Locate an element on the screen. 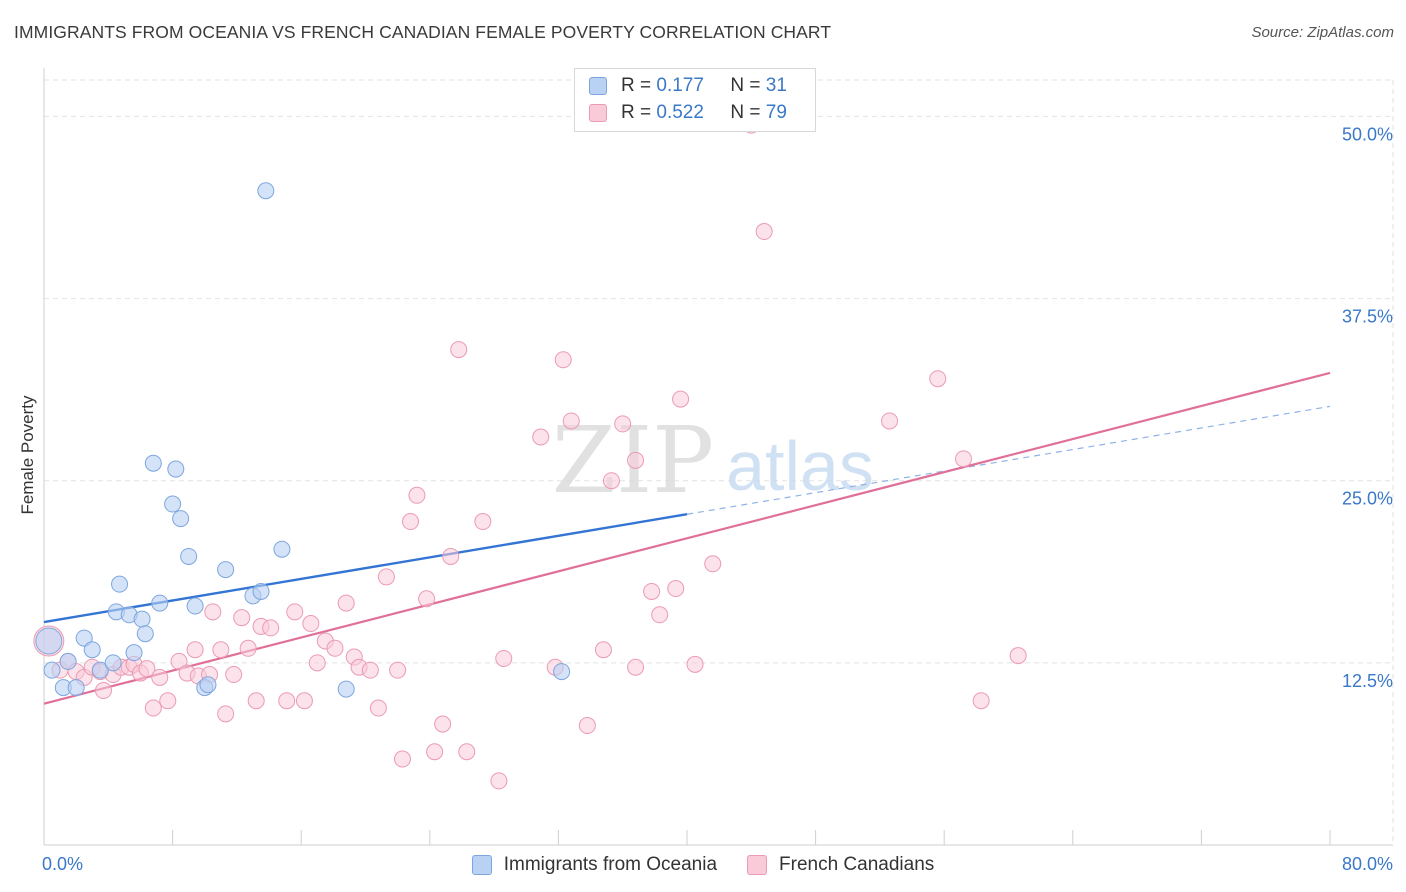 This screenshot has height=892, width=1406. y-tick-label: 25.0% is located at coordinates (1367, 499).